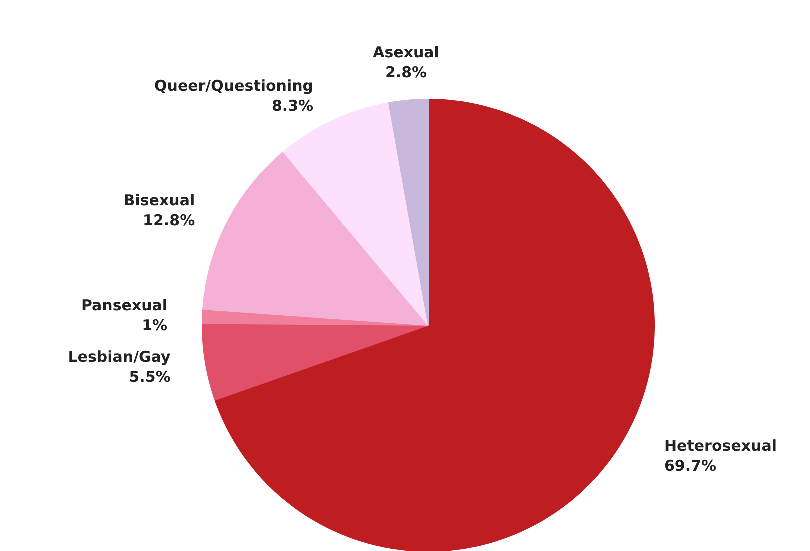 The width and height of the screenshot is (810, 551). What do you see at coordinates (406, 72) in the screenshot?
I see `data-label: 2.8%` at bounding box center [406, 72].